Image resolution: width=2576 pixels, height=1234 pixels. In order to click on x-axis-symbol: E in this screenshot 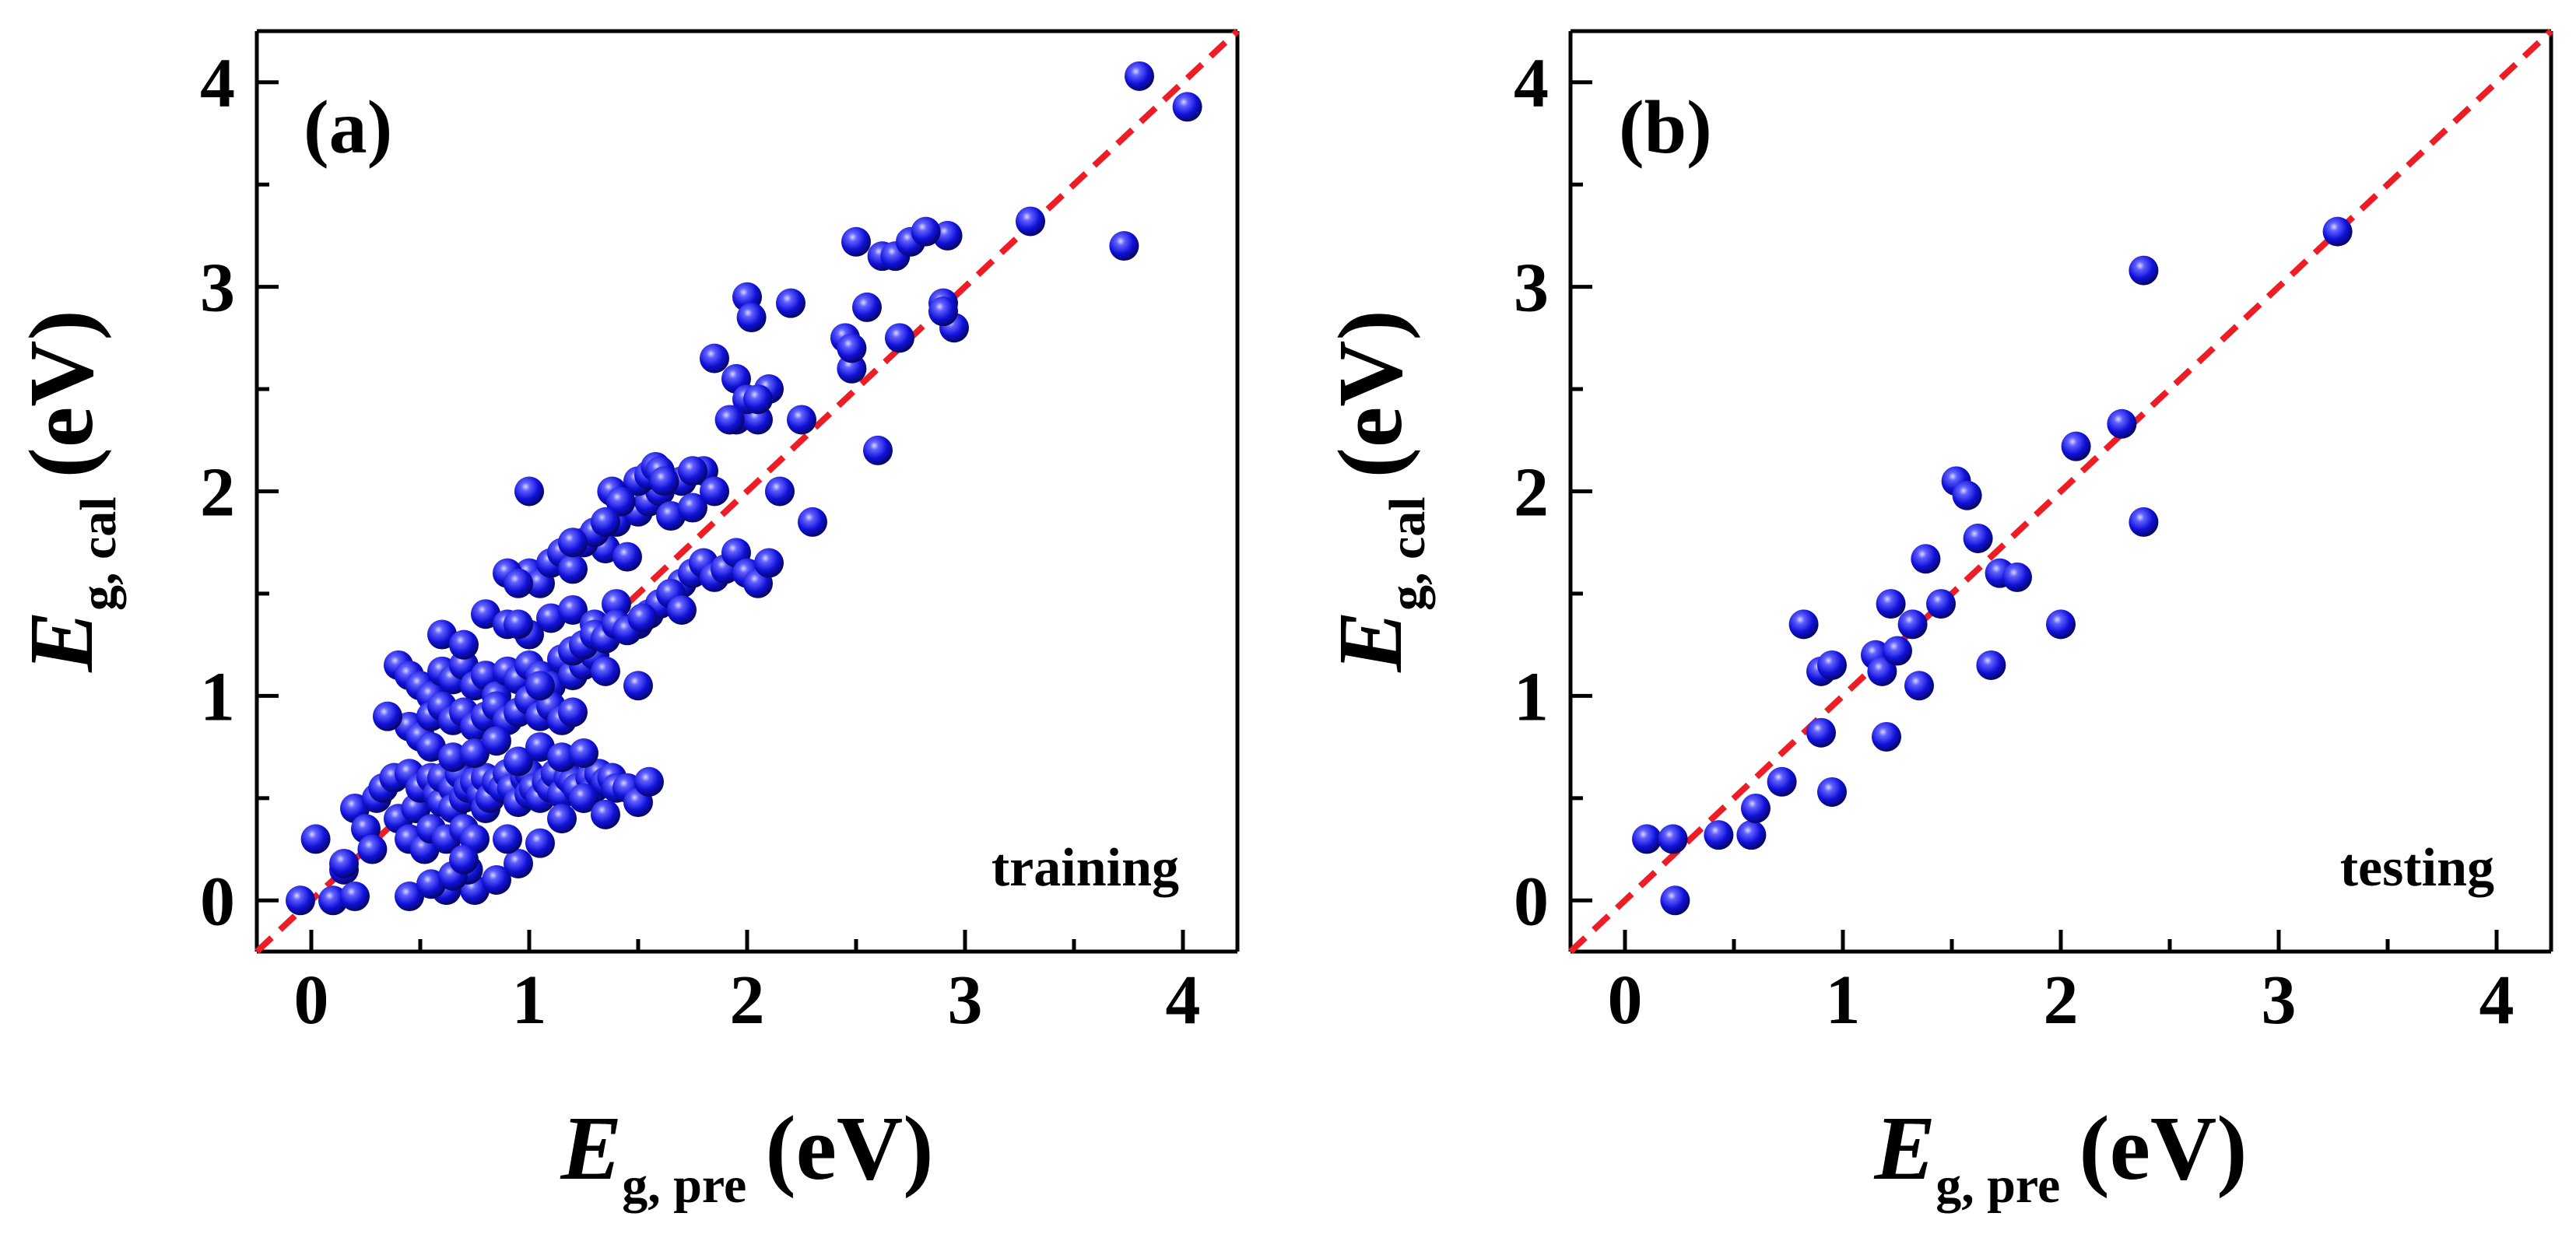, I will do `click(591, 1148)`.